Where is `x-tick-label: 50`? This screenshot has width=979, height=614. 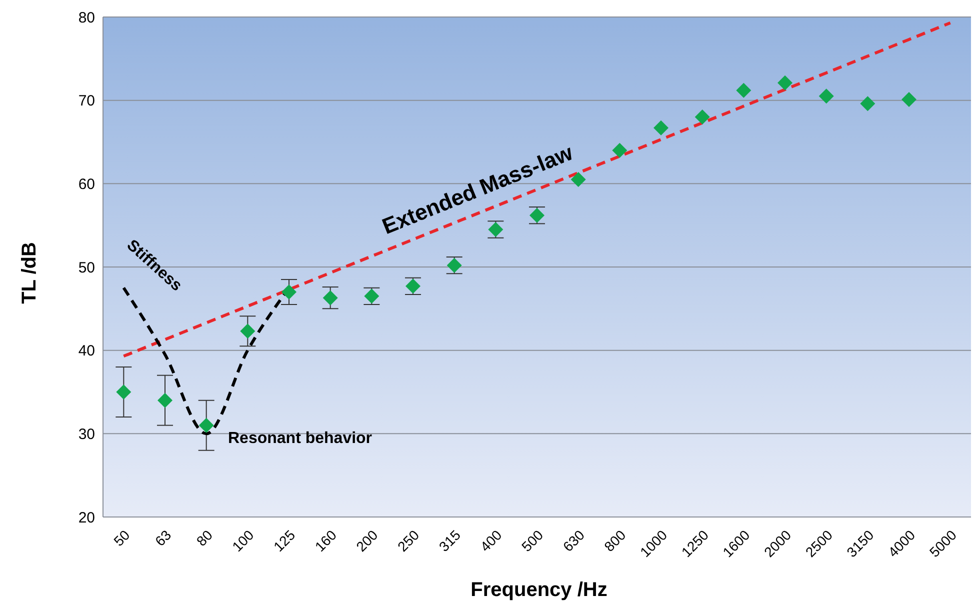
x-tick-label: 50 is located at coordinates (121, 538).